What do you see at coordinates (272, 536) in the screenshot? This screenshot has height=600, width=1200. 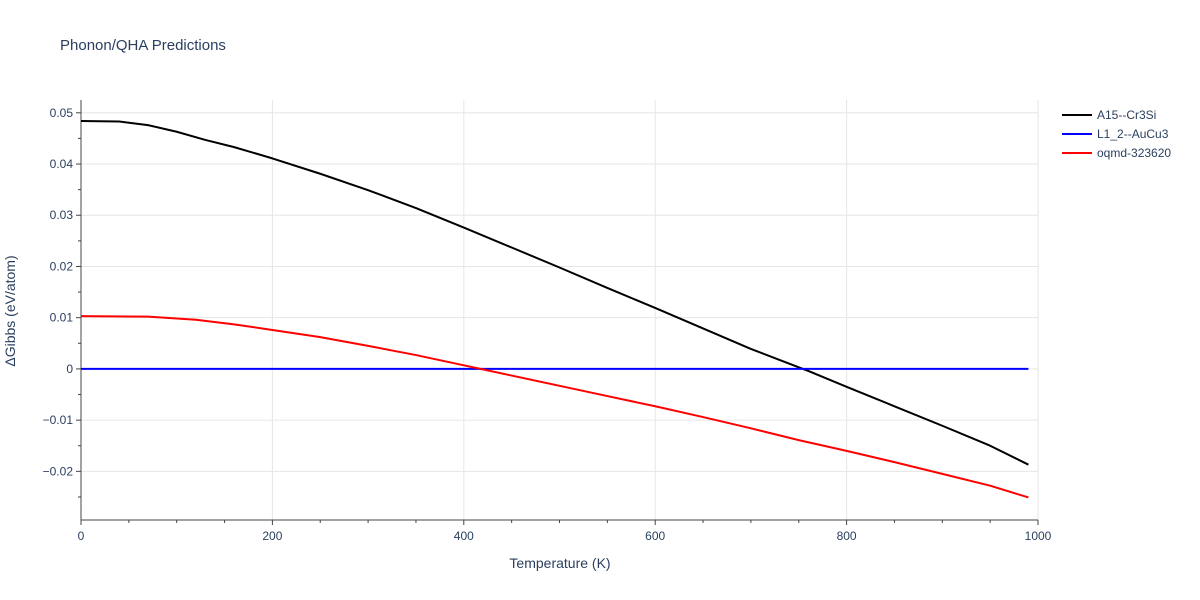 I see `x-tick-label: 200` at bounding box center [272, 536].